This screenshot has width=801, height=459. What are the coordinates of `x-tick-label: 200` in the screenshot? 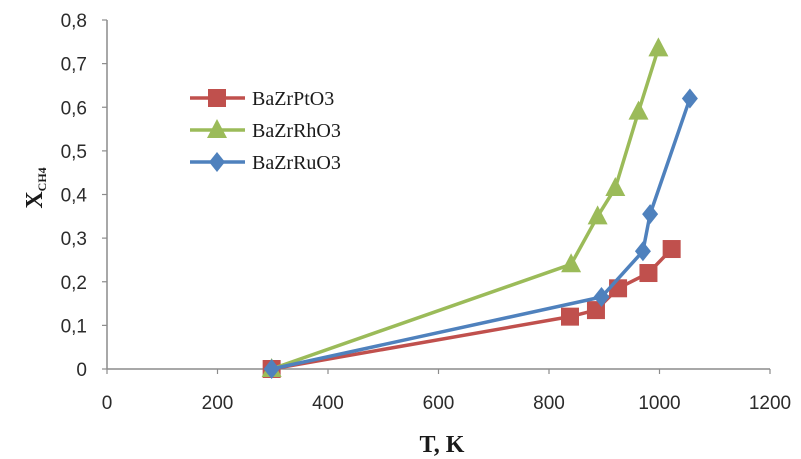 It's located at (218, 403).